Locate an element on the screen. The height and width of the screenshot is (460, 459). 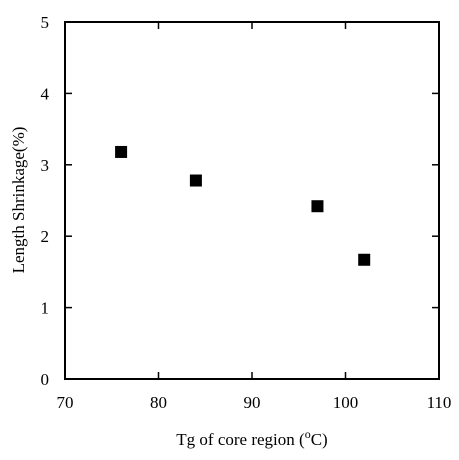
y-tick-label: 2 is located at coordinates (45, 236).